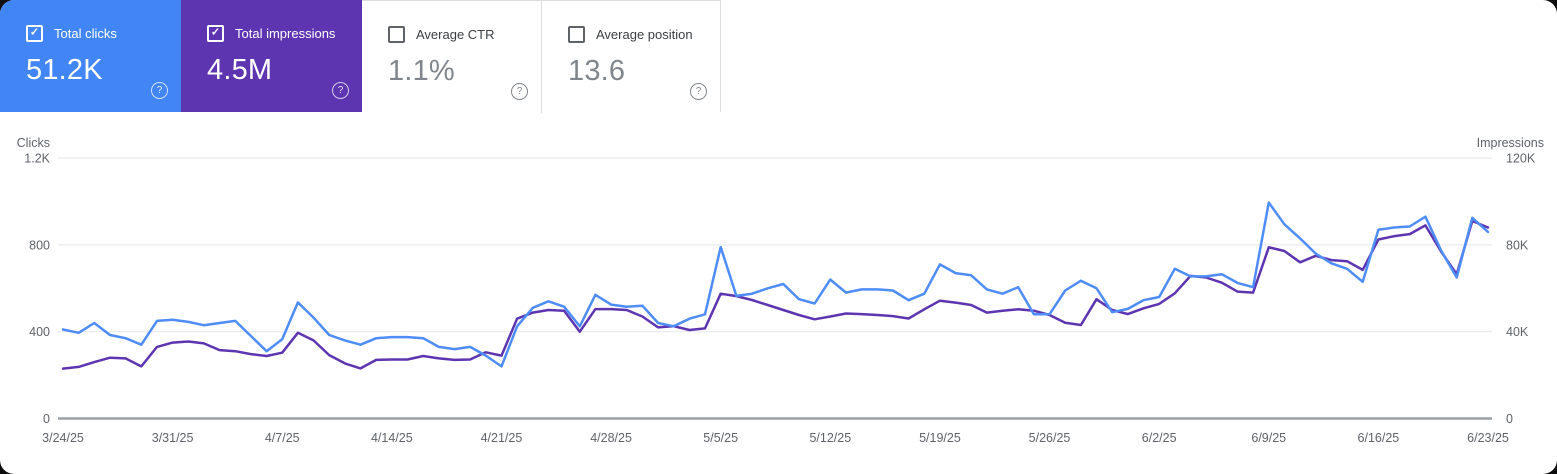 This screenshot has width=1557, height=474. What do you see at coordinates (282, 438) in the screenshot?
I see `x-axis-date-label: 4/7/25` at bounding box center [282, 438].